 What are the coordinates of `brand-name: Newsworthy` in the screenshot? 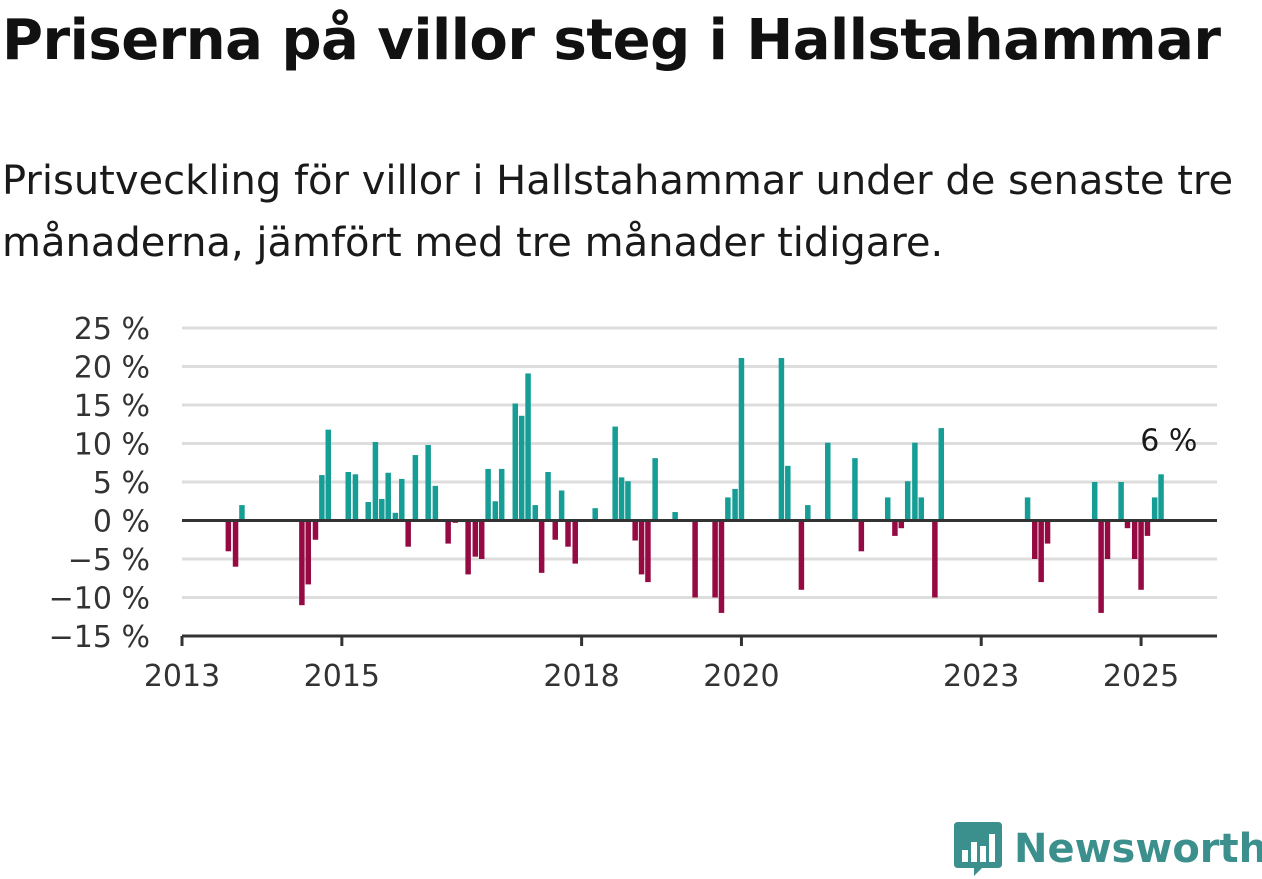 It's located at (1138, 849).